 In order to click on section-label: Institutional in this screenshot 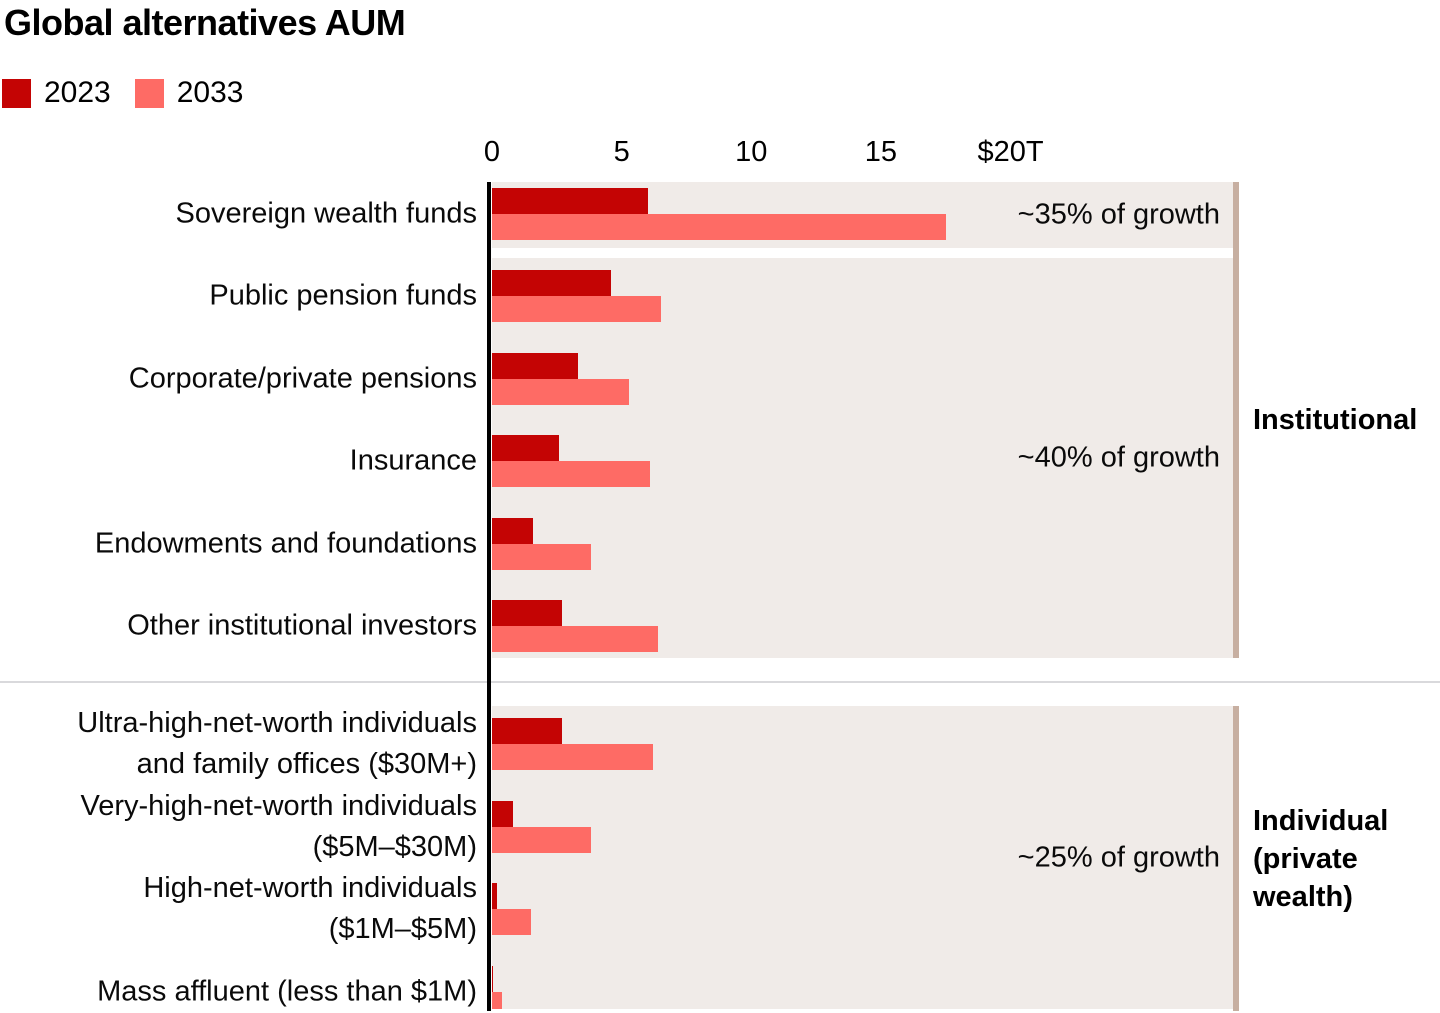, I will do `click(1335, 420)`.